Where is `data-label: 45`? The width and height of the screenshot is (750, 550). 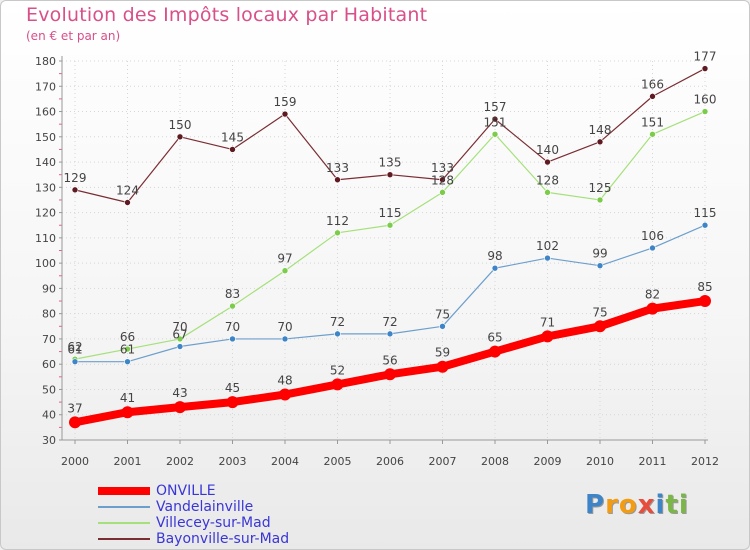
data-label: 45 is located at coordinates (232, 388).